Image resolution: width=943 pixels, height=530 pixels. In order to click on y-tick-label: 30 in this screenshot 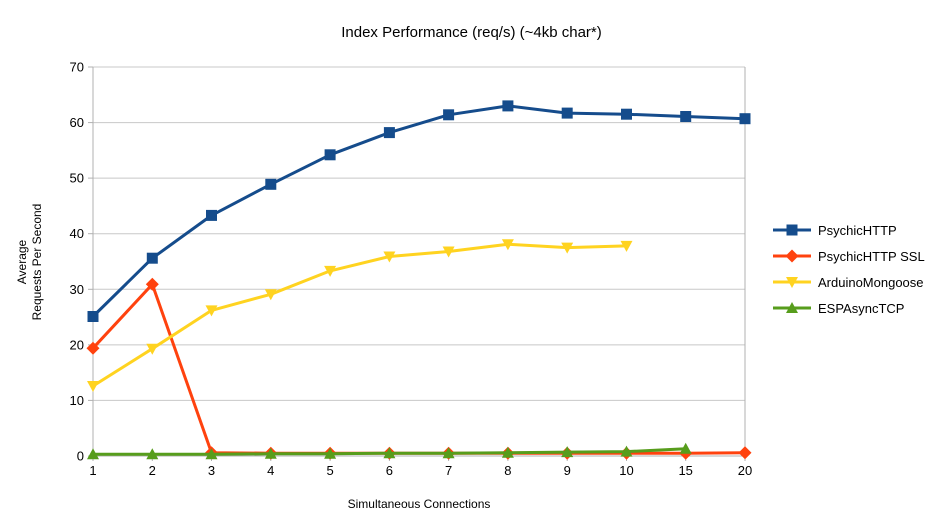, I will do `click(77, 289)`.